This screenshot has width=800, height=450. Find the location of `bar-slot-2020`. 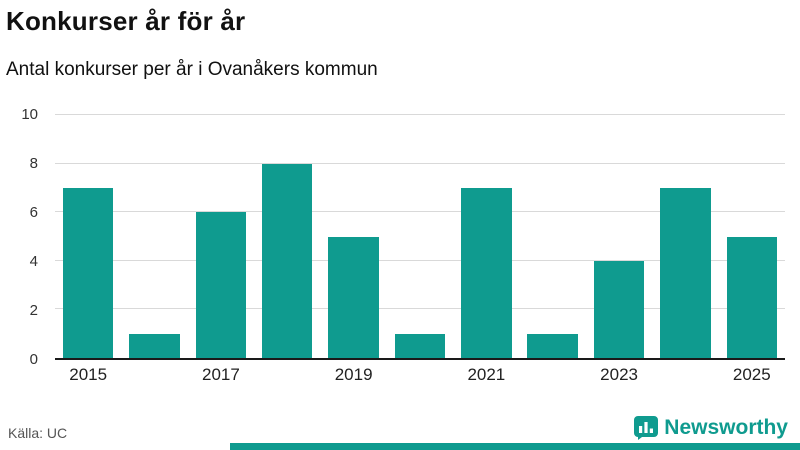

bar-slot-2020 is located at coordinates (420, 236).